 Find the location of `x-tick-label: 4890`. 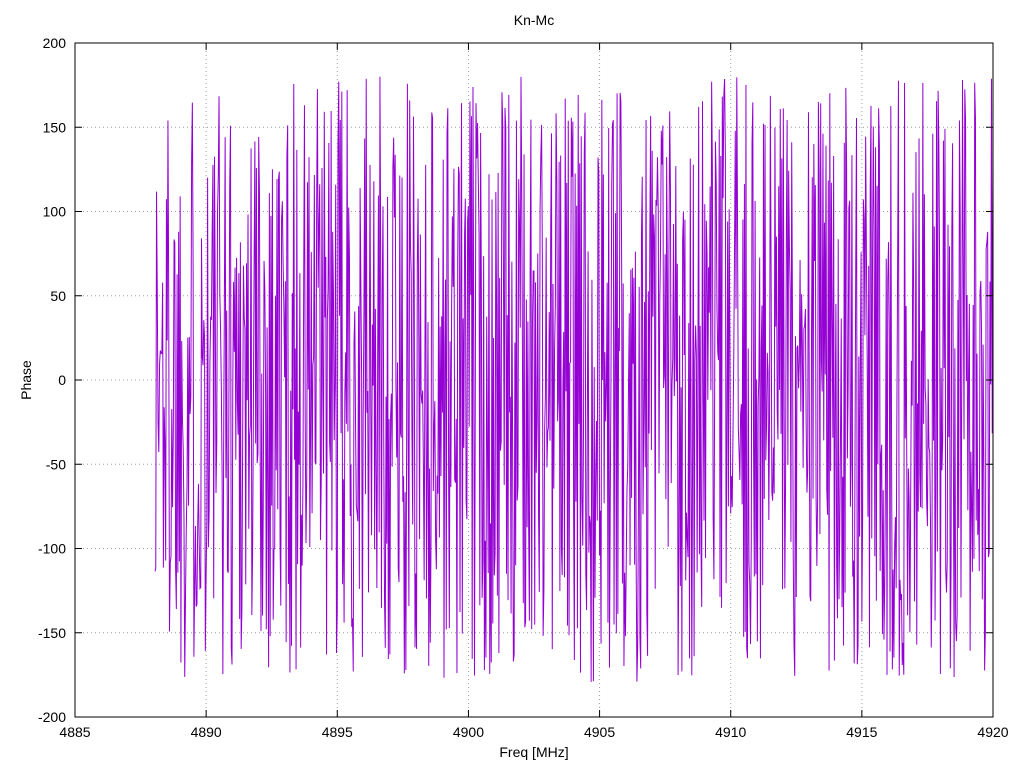

x-tick-label: 4890 is located at coordinates (206, 732).